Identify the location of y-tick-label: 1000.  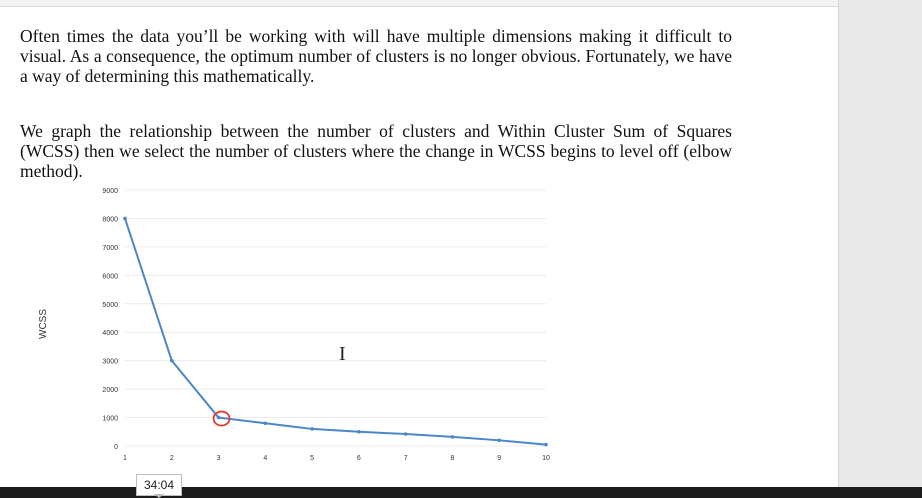
(110, 419).